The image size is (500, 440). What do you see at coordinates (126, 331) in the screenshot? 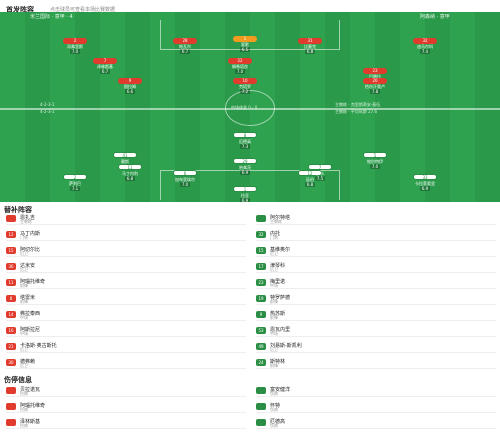
I see `list-item: 16 阿斯拉尼 中场` at bounding box center [126, 331].